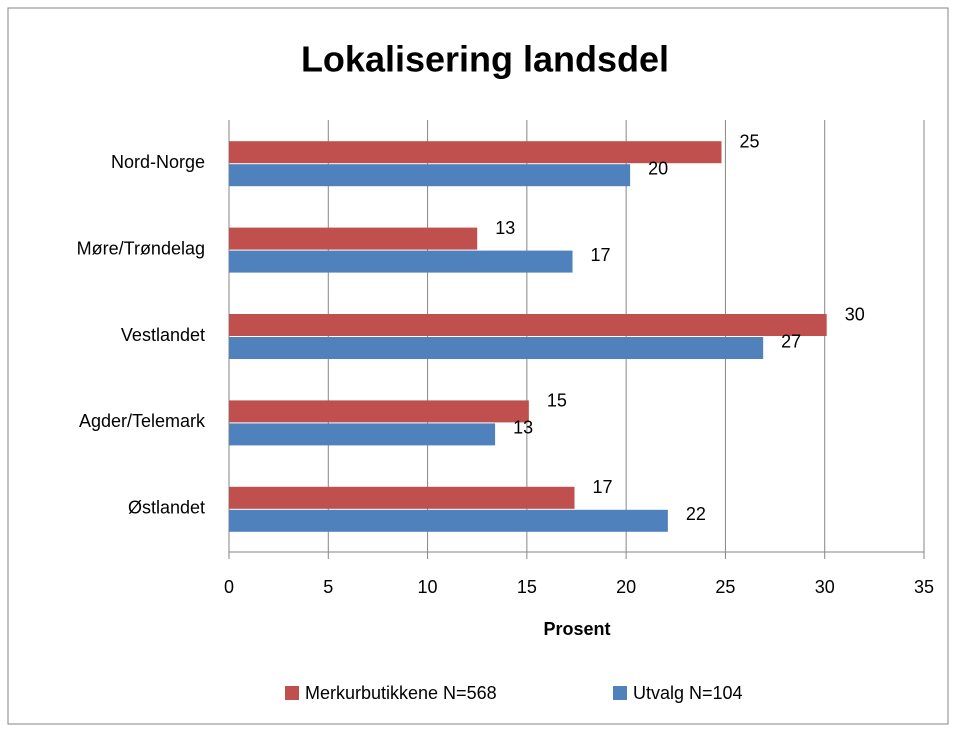  Describe the element at coordinates (658, 168) in the screenshot. I see `data-label: 20` at that location.